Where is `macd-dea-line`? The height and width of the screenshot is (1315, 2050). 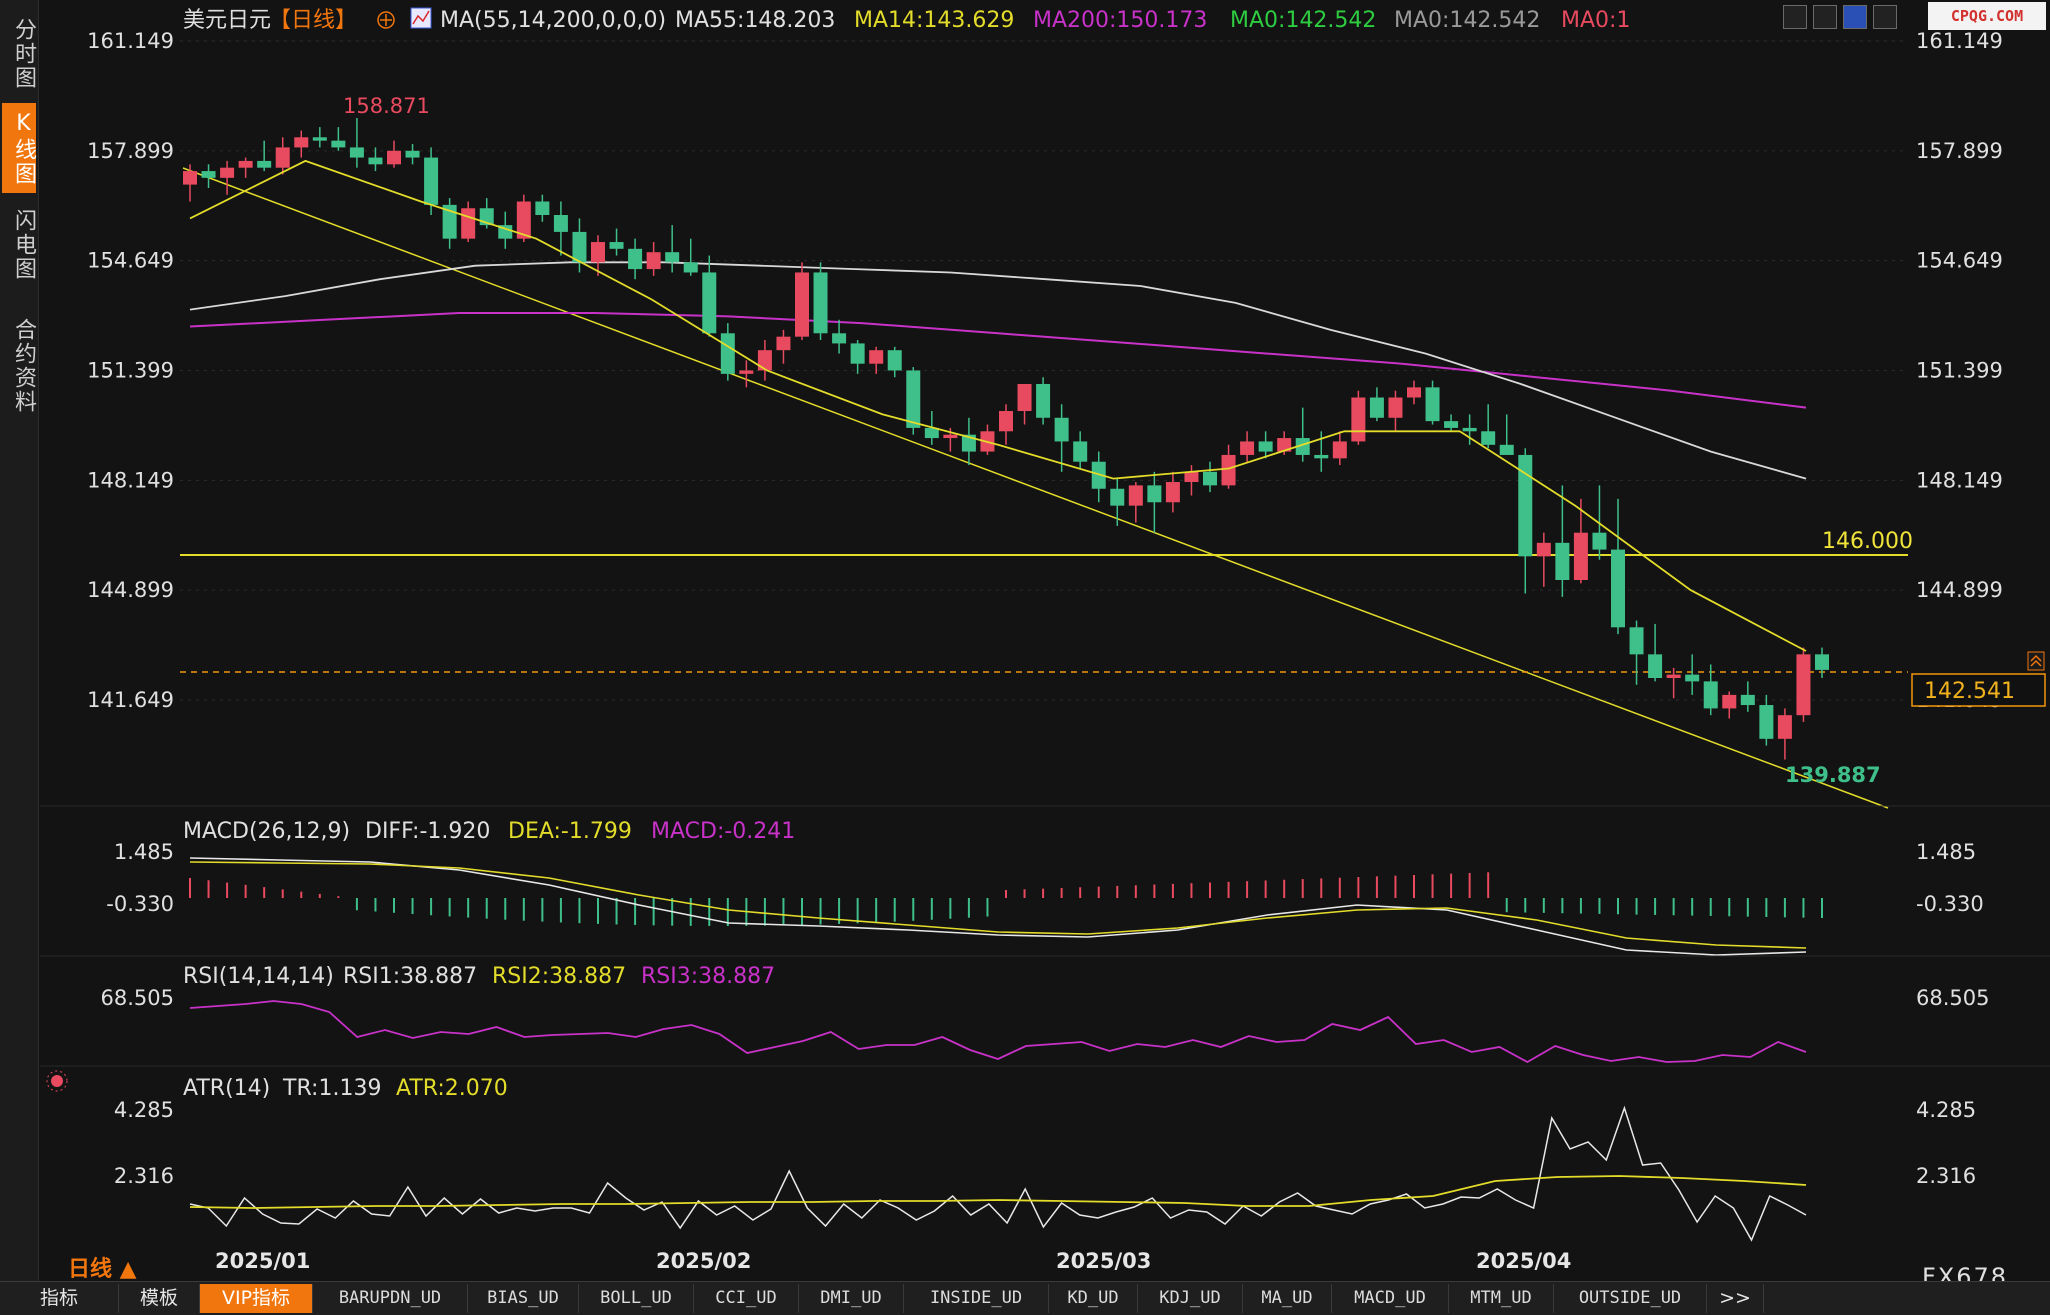
macd-dea-line is located at coordinates (998, 905).